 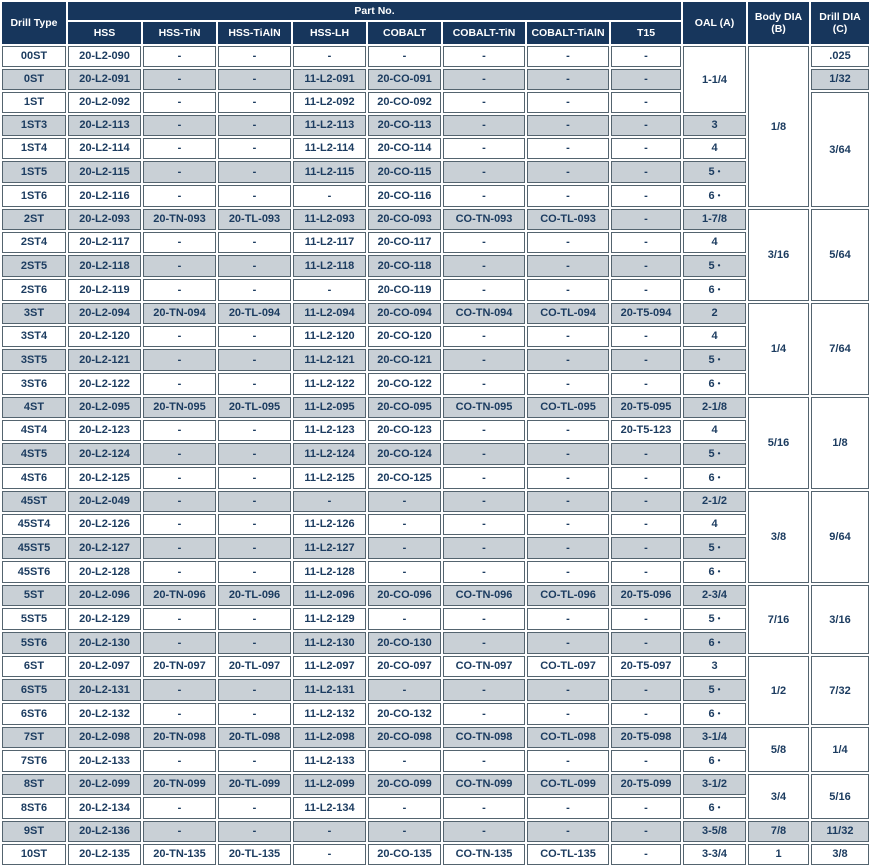 I want to click on drill-dia-cell: 5/64, so click(x=840, y=255).